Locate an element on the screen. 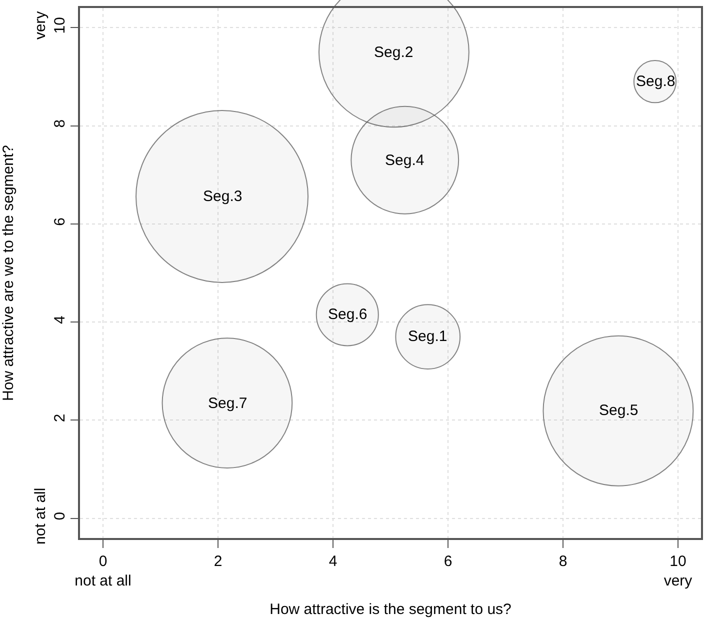 The height and width of the screenshot is (638, 709). x-tick-label: 10 very is located at coordinates (678, 571).